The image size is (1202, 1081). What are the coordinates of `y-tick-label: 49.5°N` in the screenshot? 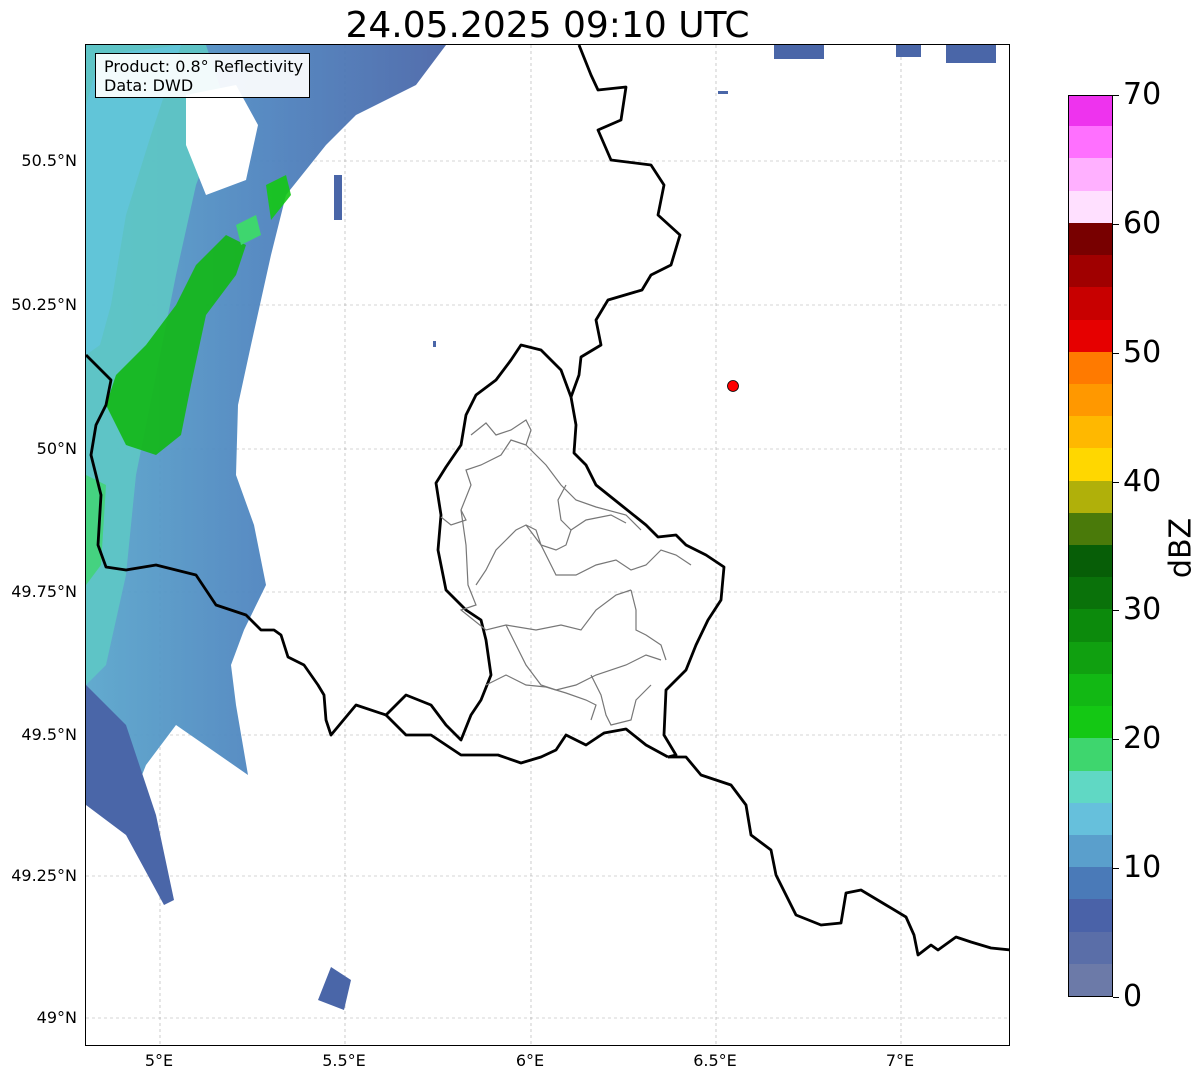 It's located at (49, 734).